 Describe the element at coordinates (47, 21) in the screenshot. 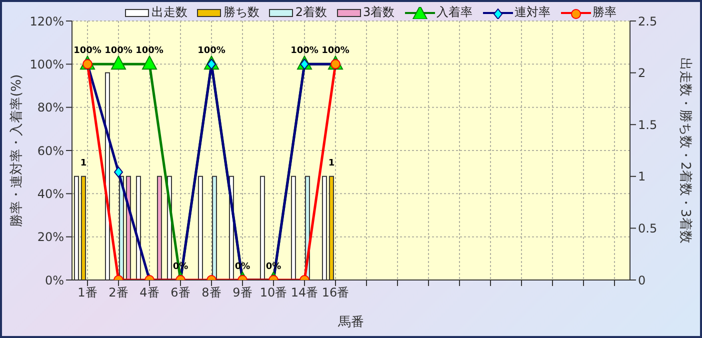

I see `y-tick-label: 120%` at that location.